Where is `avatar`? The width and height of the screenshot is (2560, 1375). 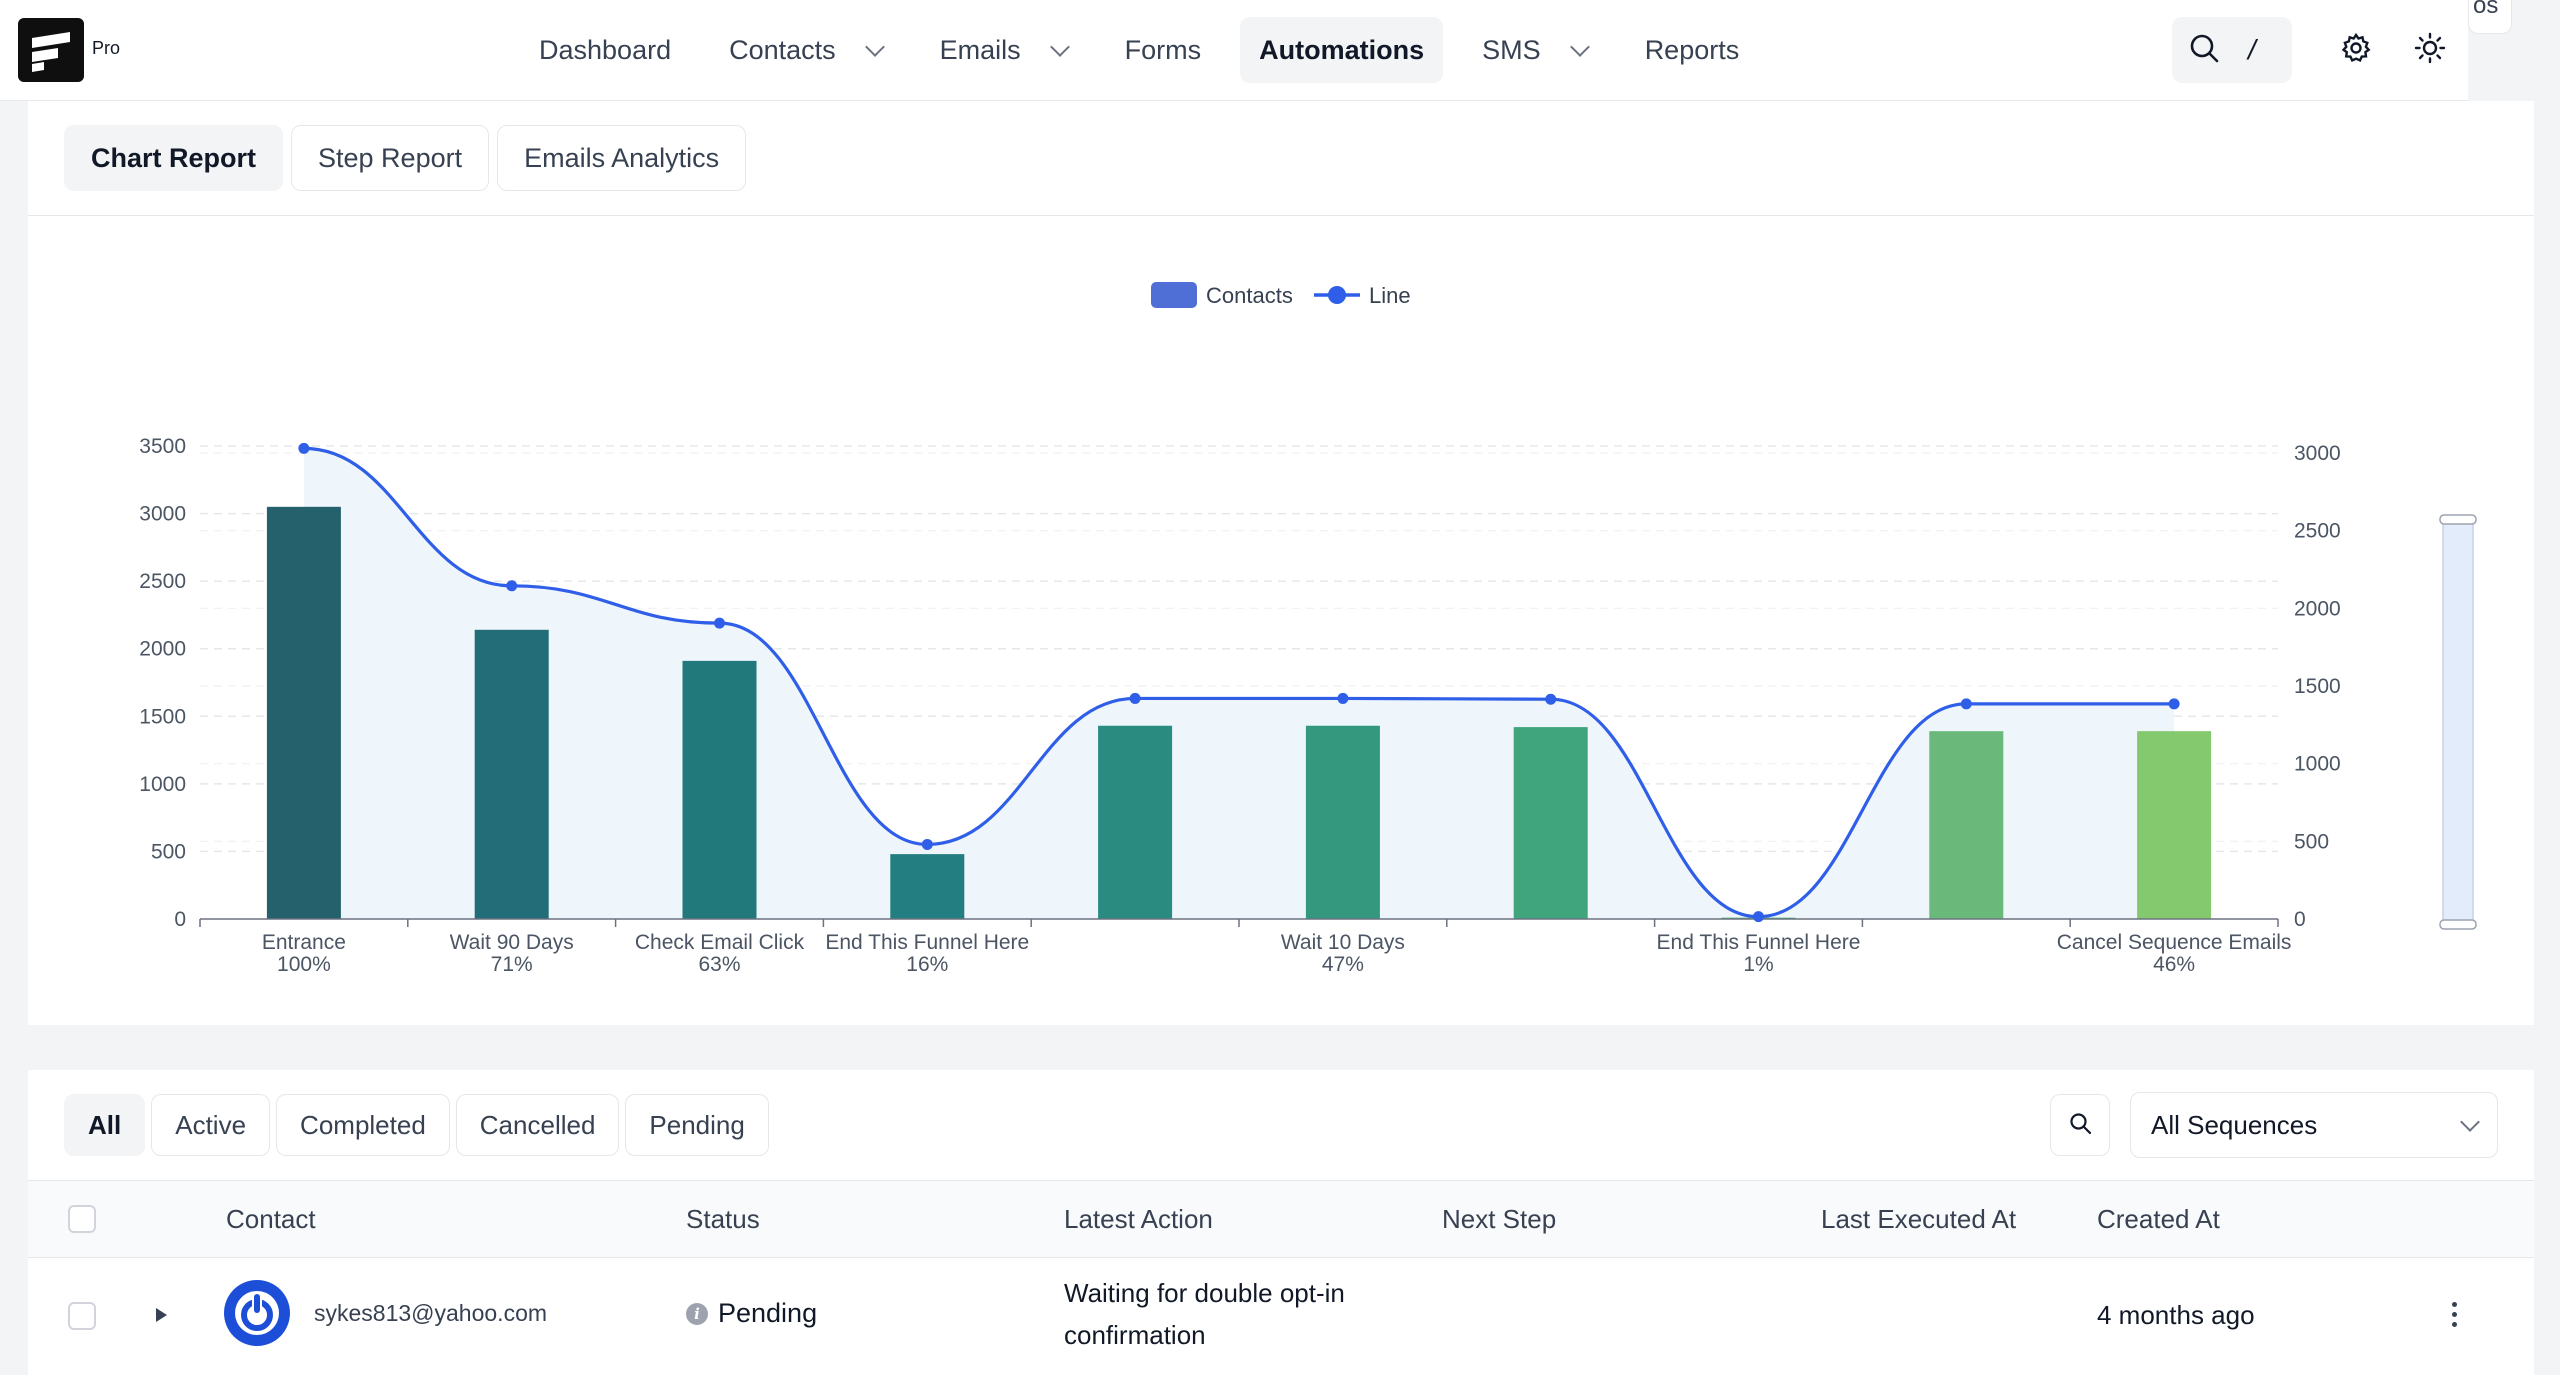
avatar is located at coordinates (257, 1313).